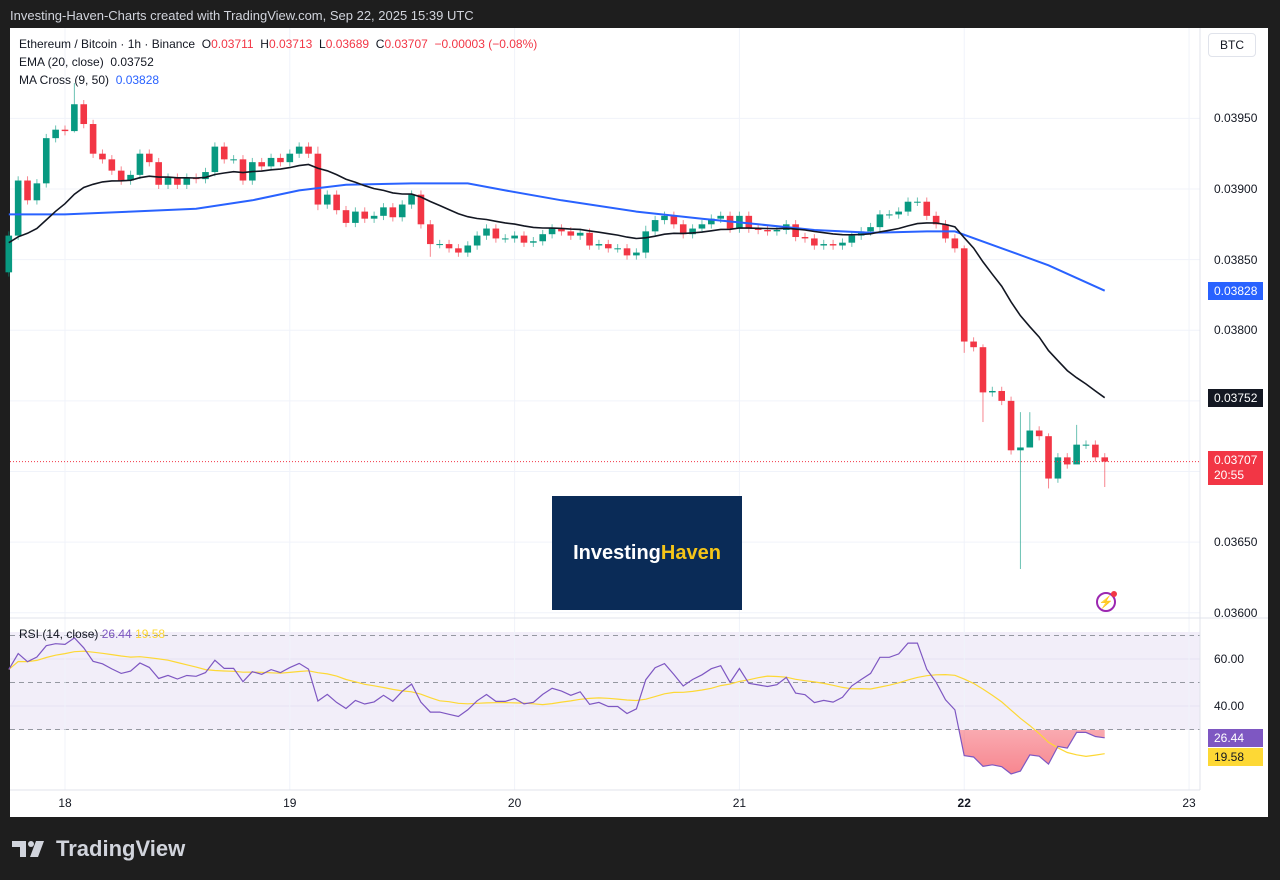 This screenshot has height=880, width=1280. I want to click on currency-button: BTC, so click(1232, 45).